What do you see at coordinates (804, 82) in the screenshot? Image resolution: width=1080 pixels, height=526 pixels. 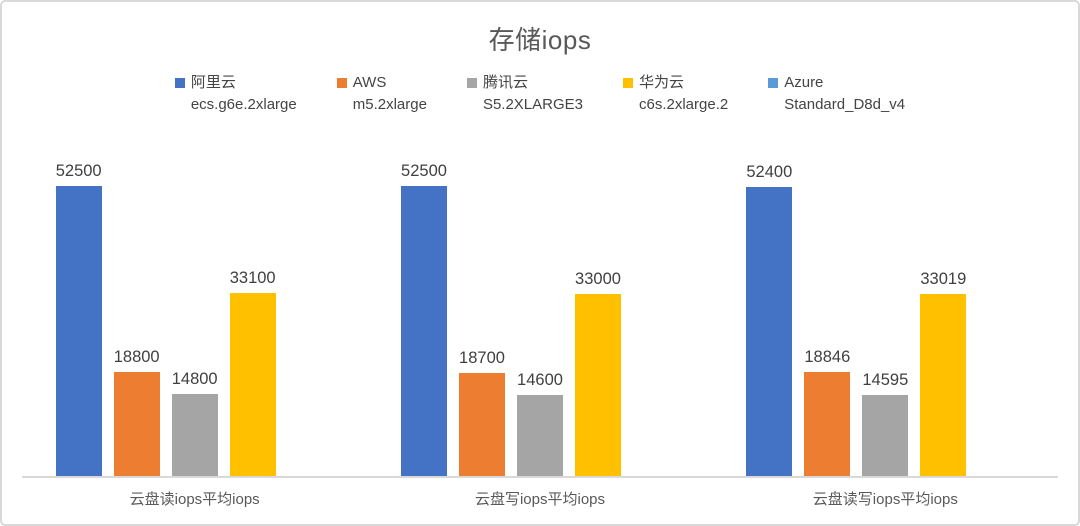 I see `legend-series-name: Azure` at bounding box center [804, 82].